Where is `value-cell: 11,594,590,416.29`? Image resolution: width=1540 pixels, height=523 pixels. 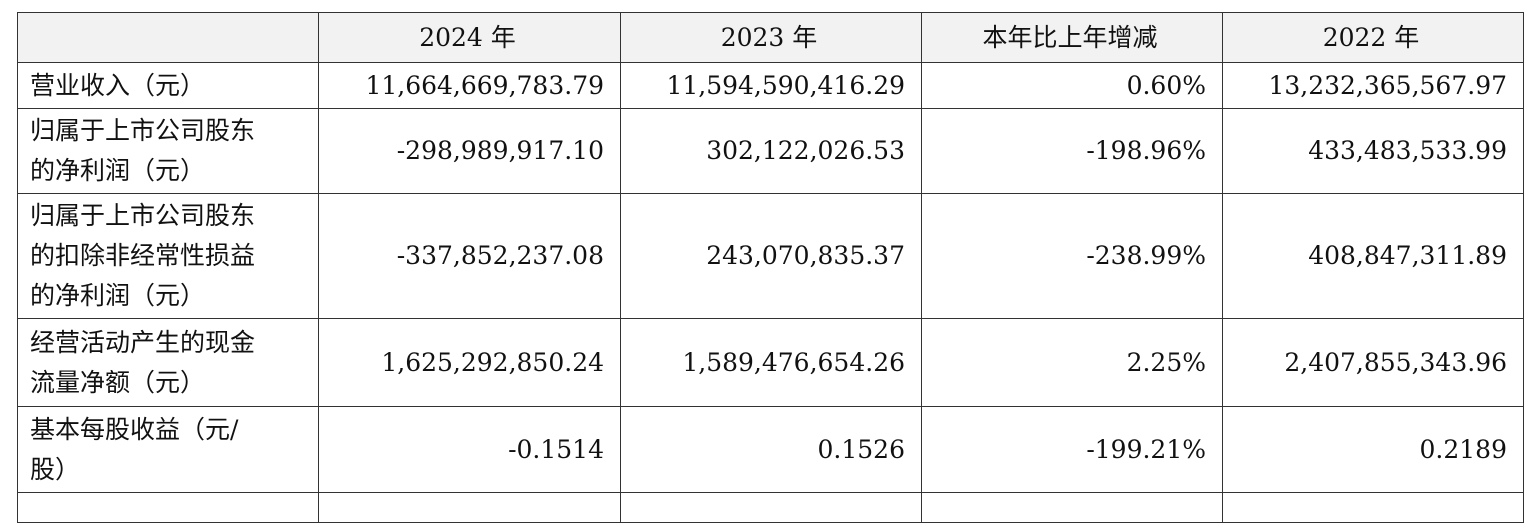
value-cell: 11,594,590,416.29 is located at coordinates (771, 85).